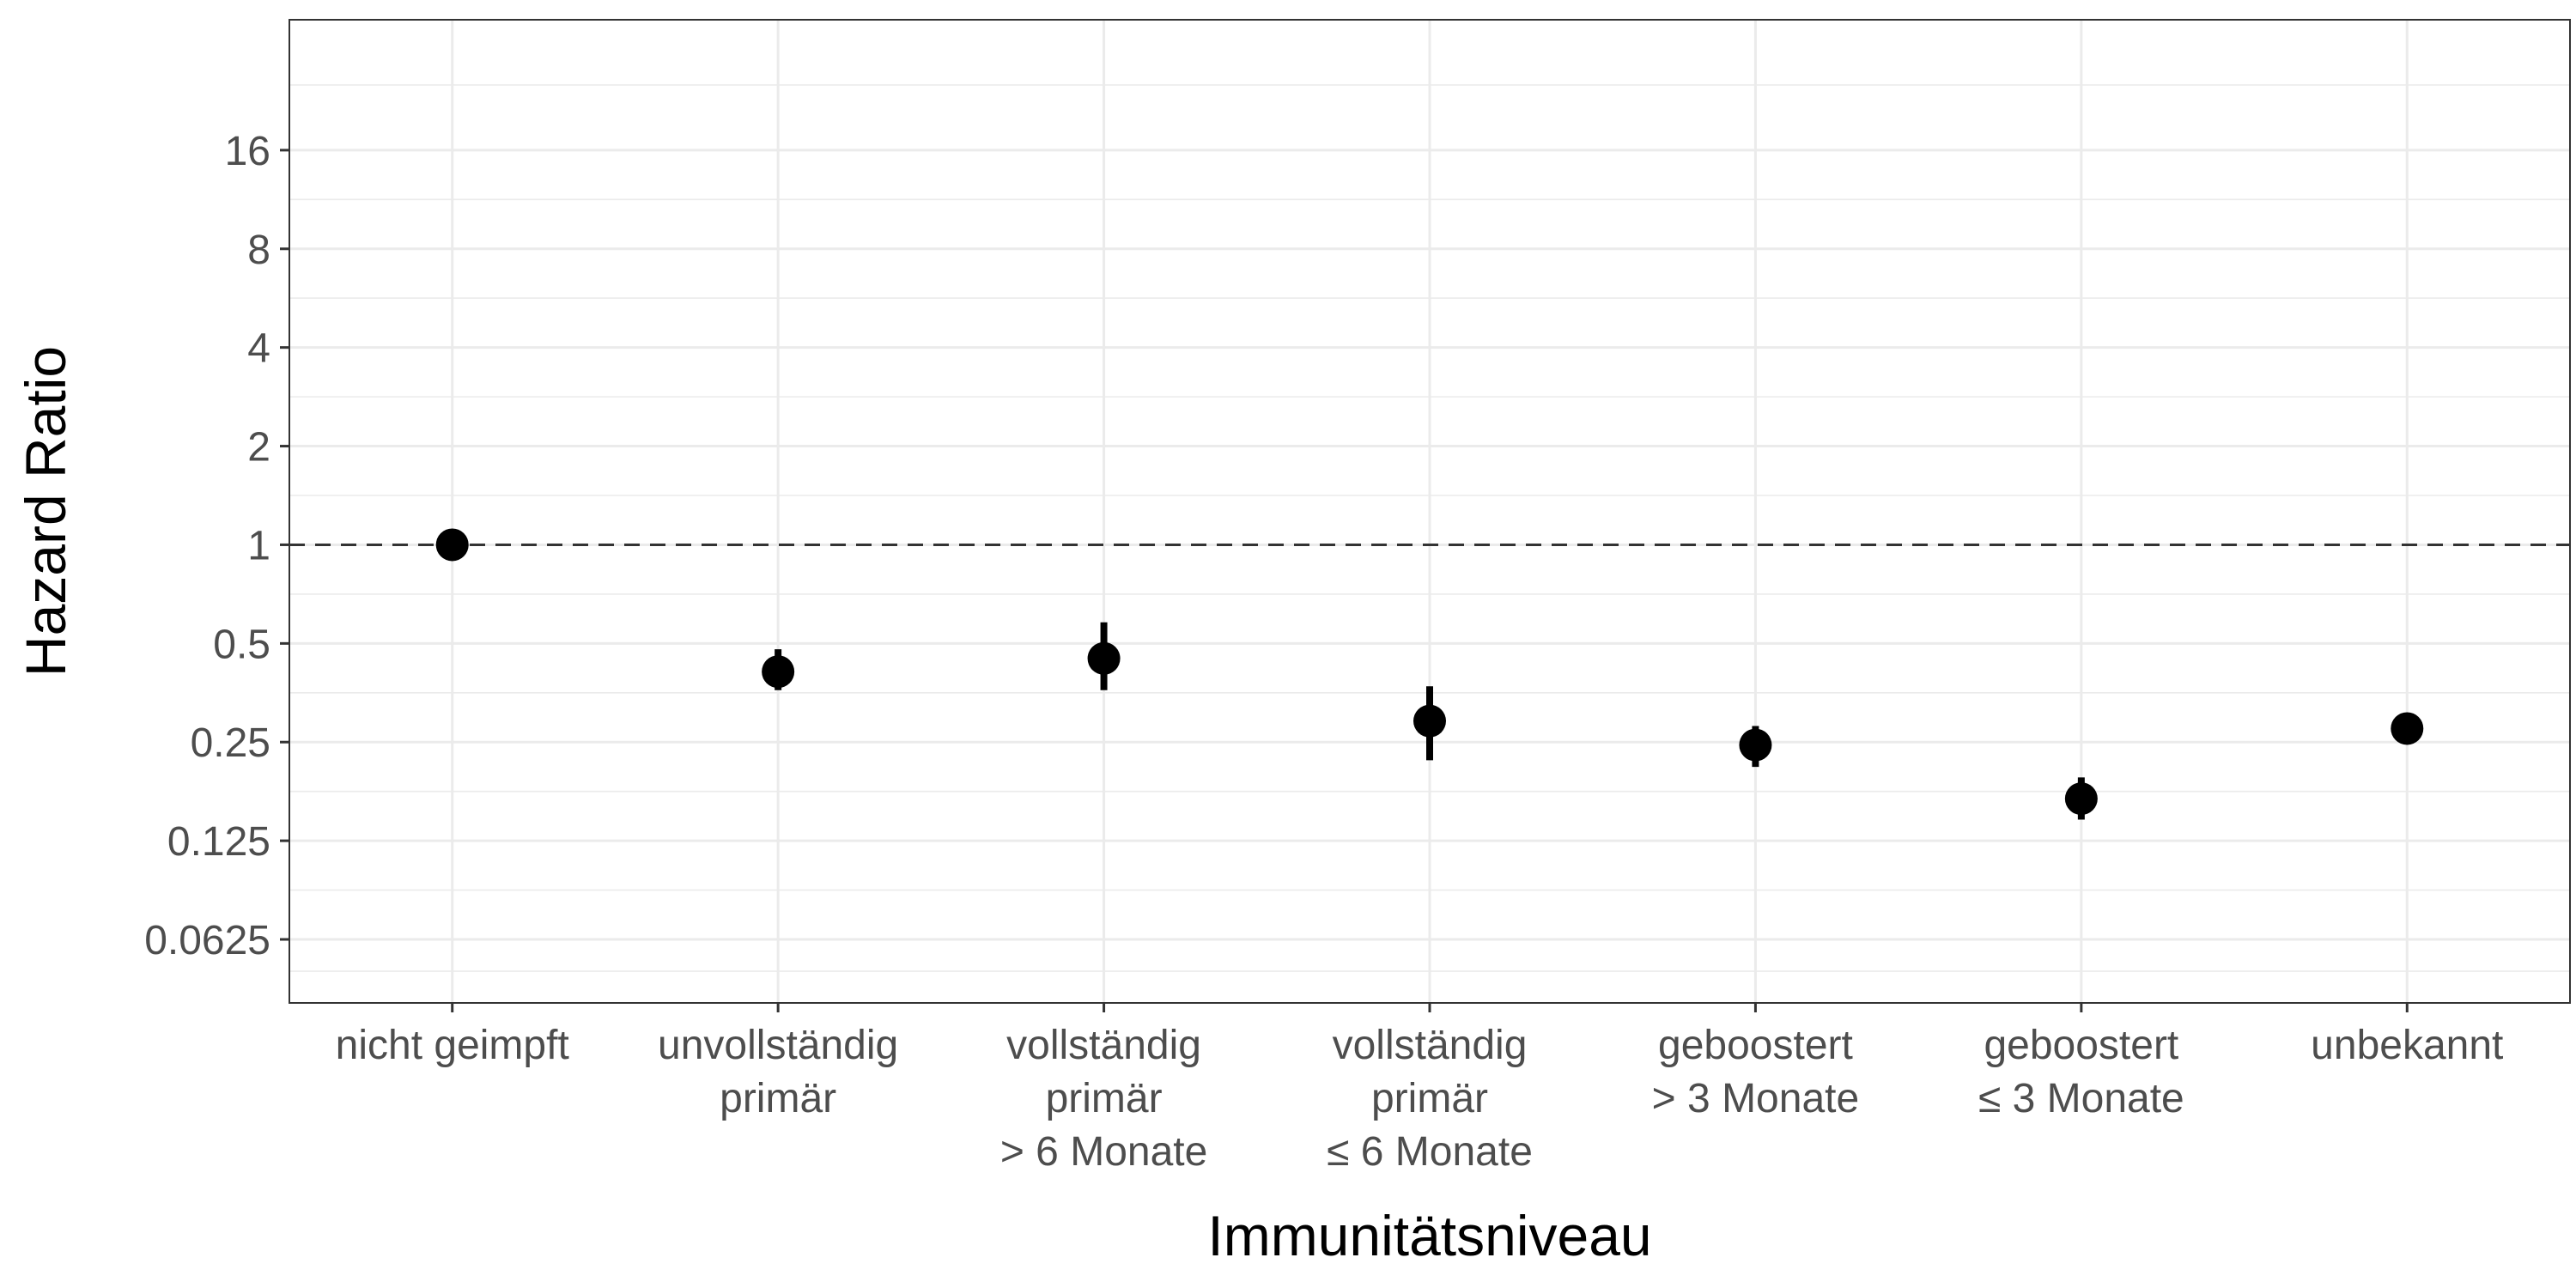  What do you see at coordinates (778, 1072) in the screenshot?
I see `x-tick-label: unvollständig primär` at bounding box center [778, 1072].